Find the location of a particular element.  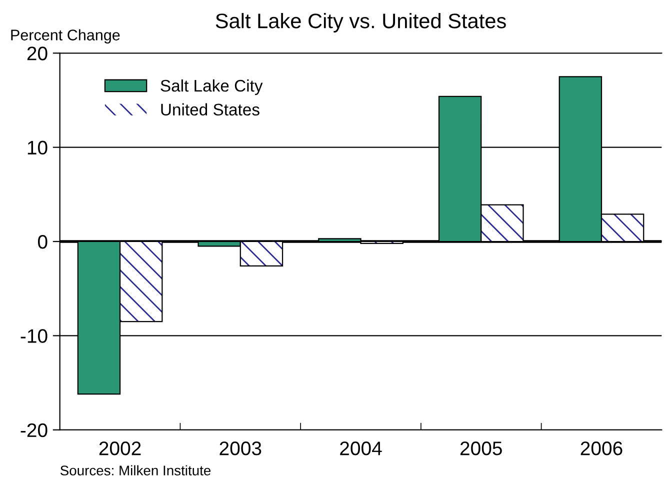

y-tick-label: 0 is located at coordinates (43, 241).